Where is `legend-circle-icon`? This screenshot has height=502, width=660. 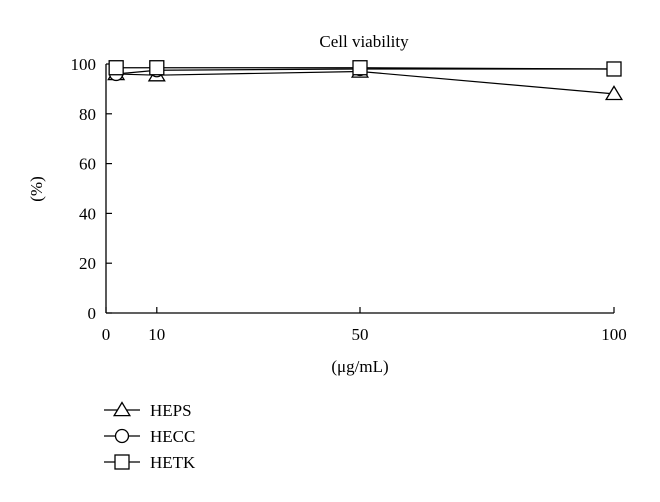 legend-circle-icon is located at coordinates (122, 436).